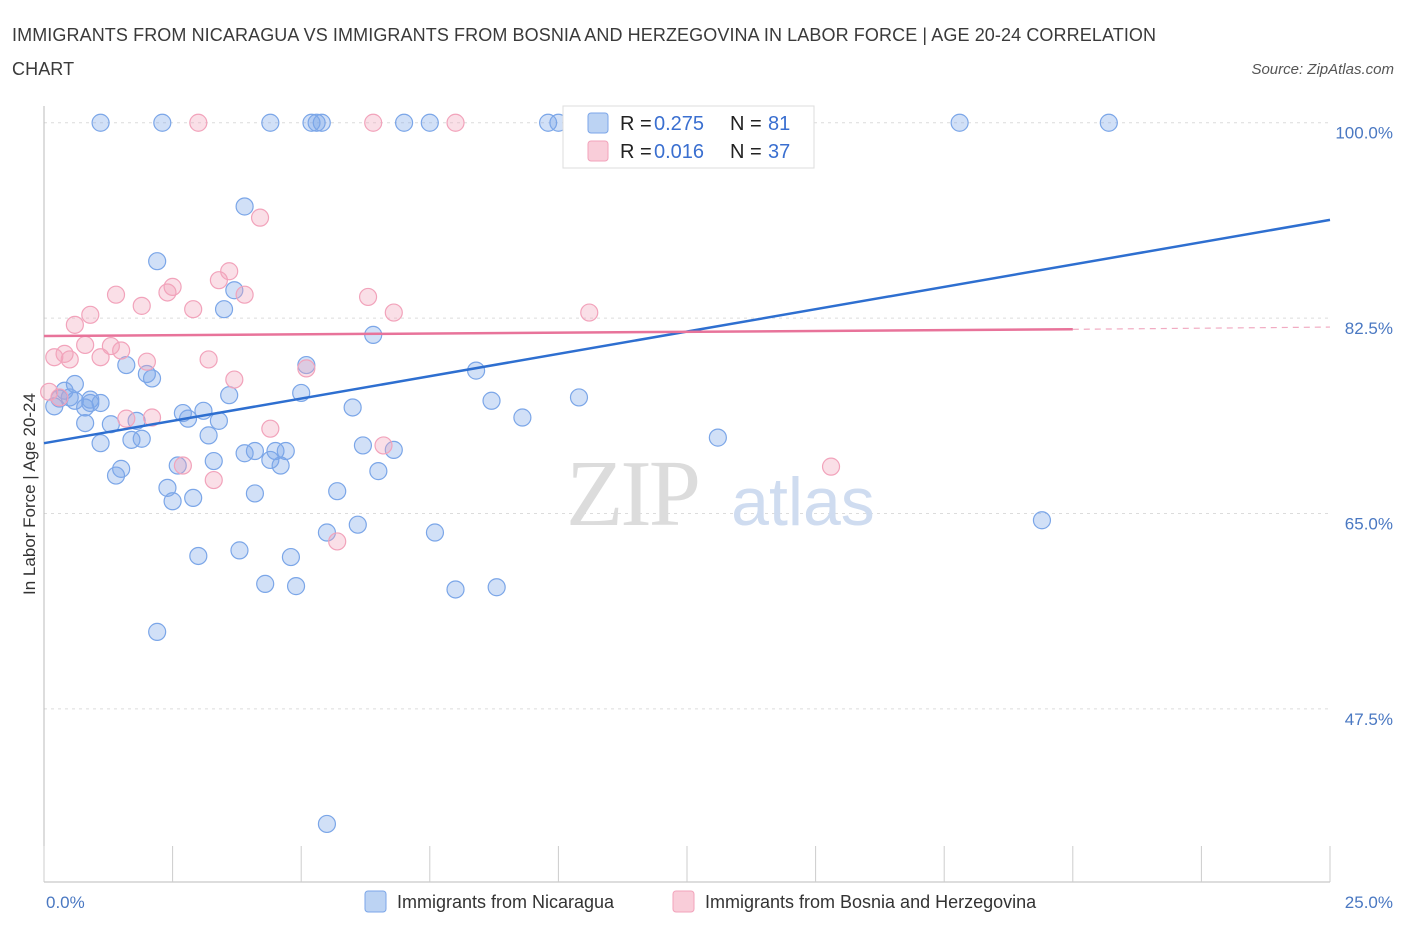 This screenshot has height=930, width=1406. I want to click on stats-n-label-nicaragua: N =, so click(746, 124).